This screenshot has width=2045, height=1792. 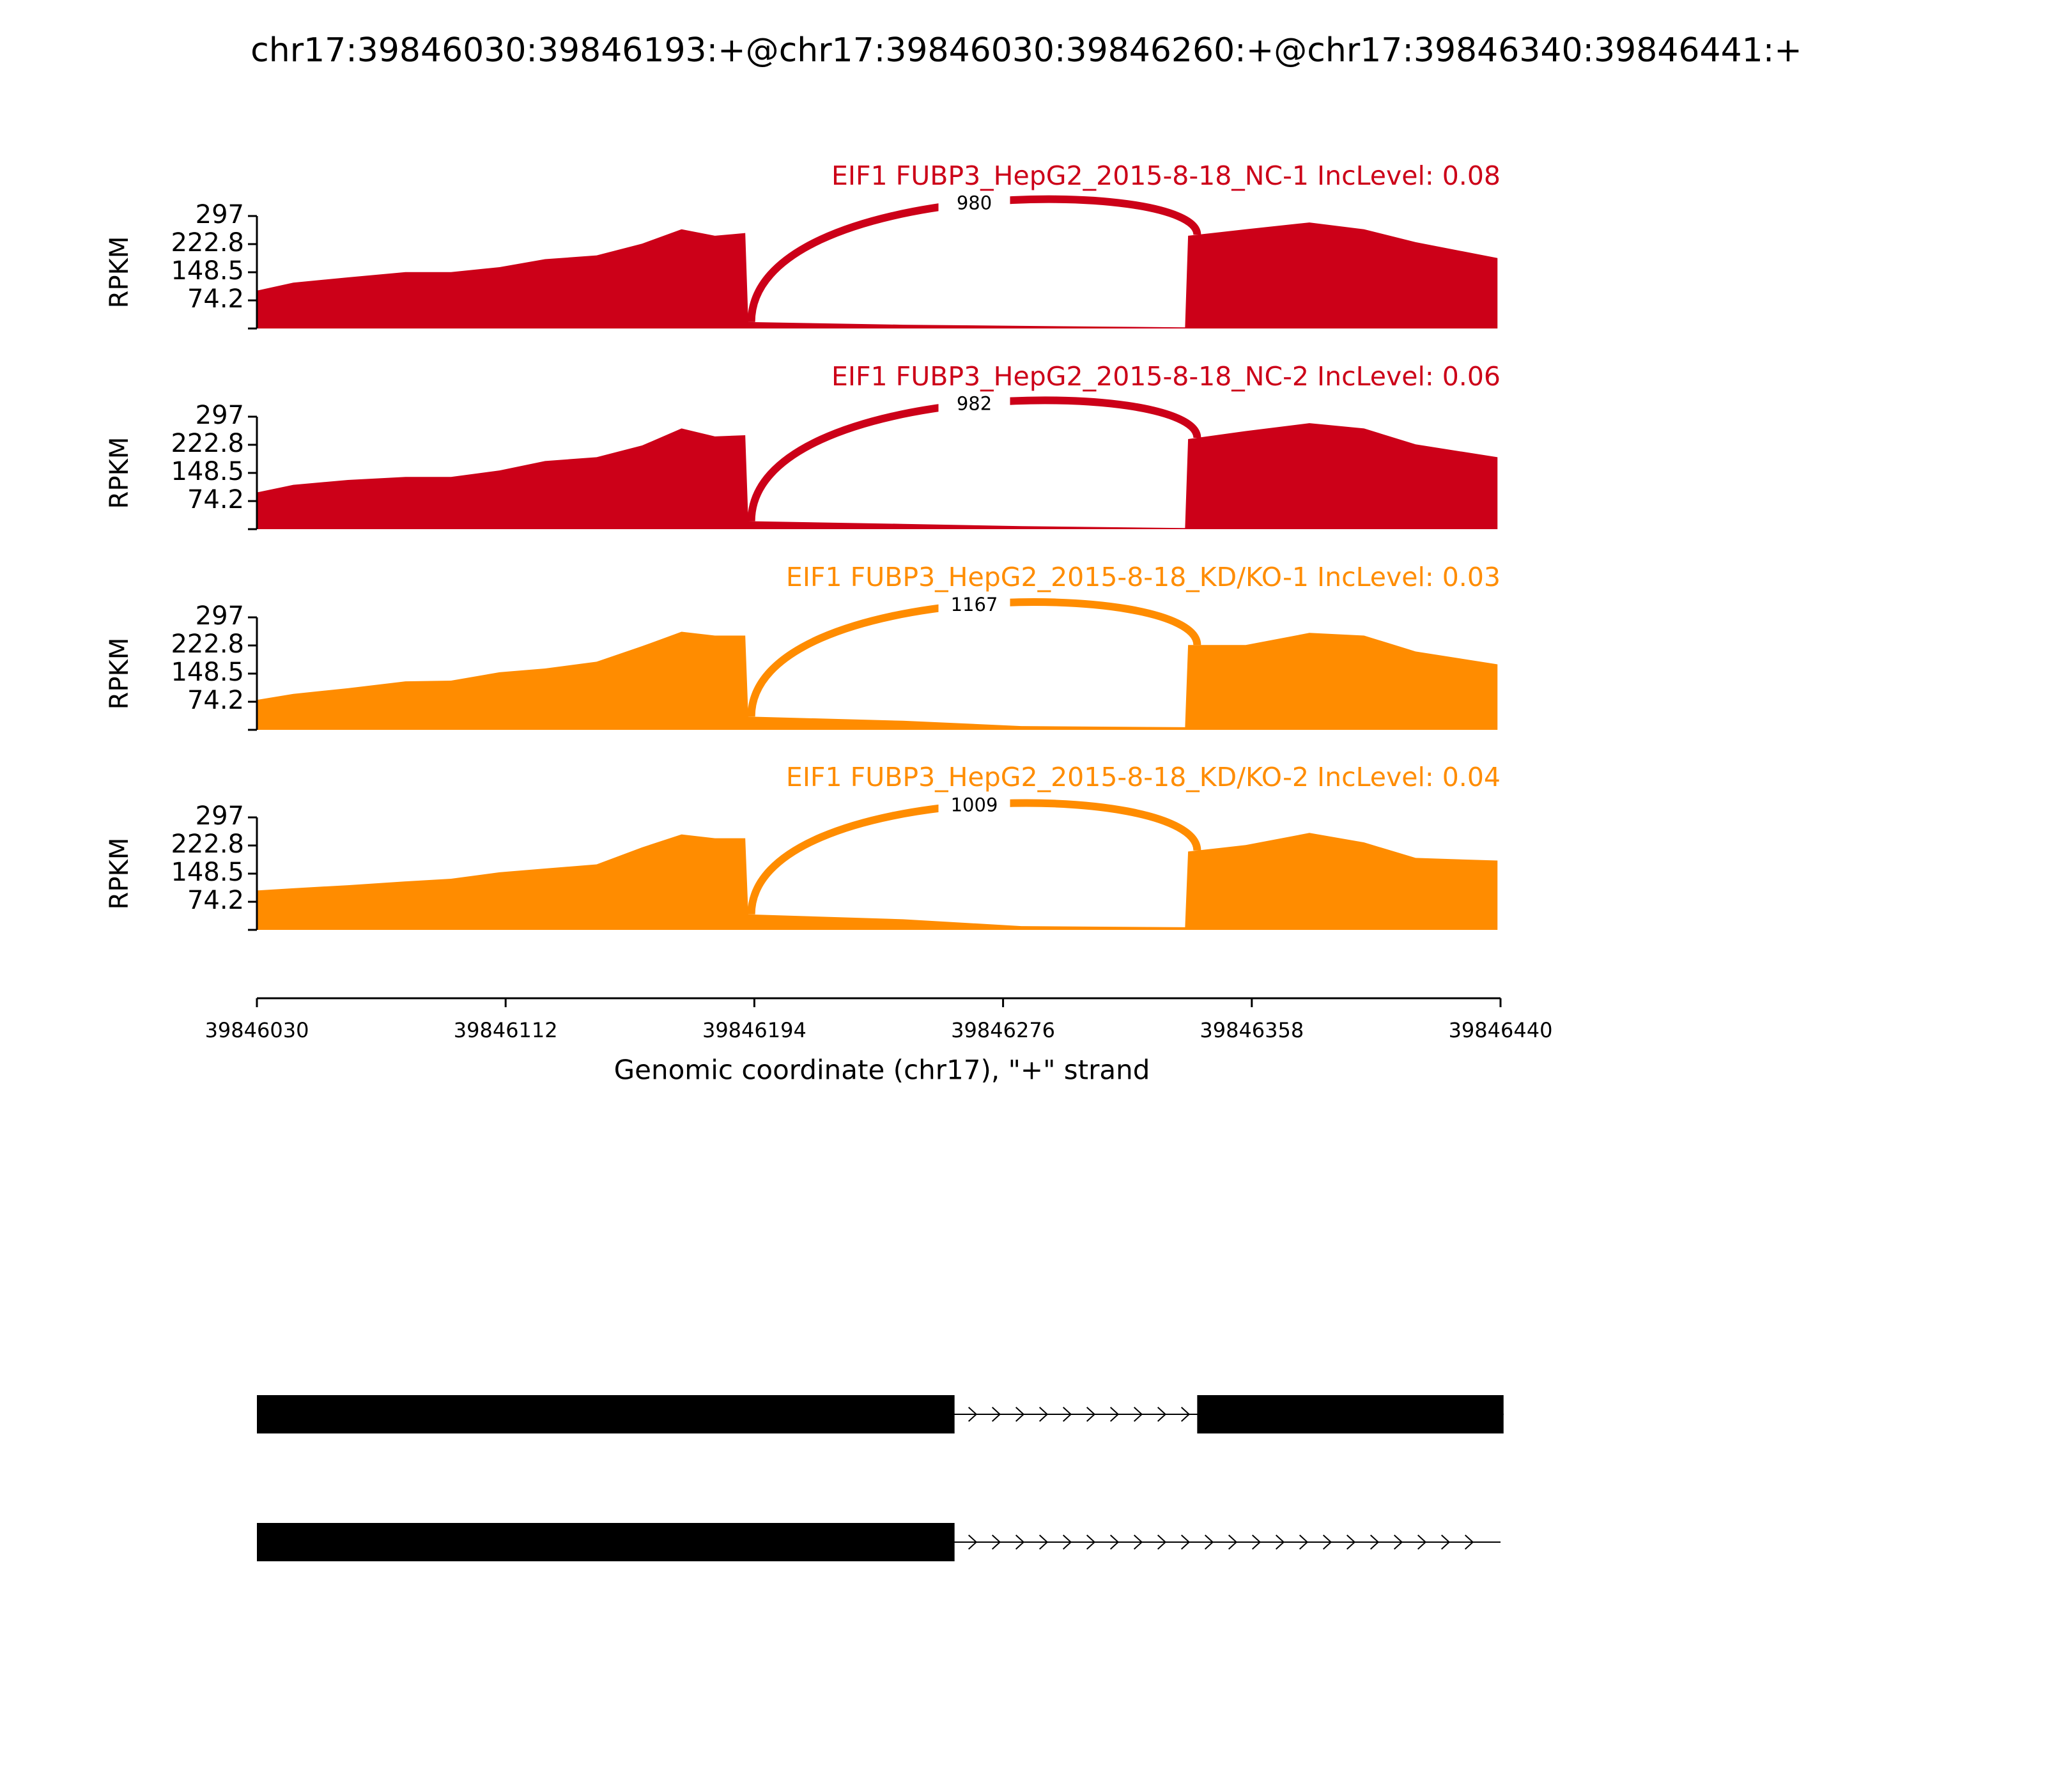 What do you see at coordinates (882, 1070) in the screenshot?
I see `x-axis-label: Genomic coordinate (chr17), "+" strand` at bounding box center [882, 1070].